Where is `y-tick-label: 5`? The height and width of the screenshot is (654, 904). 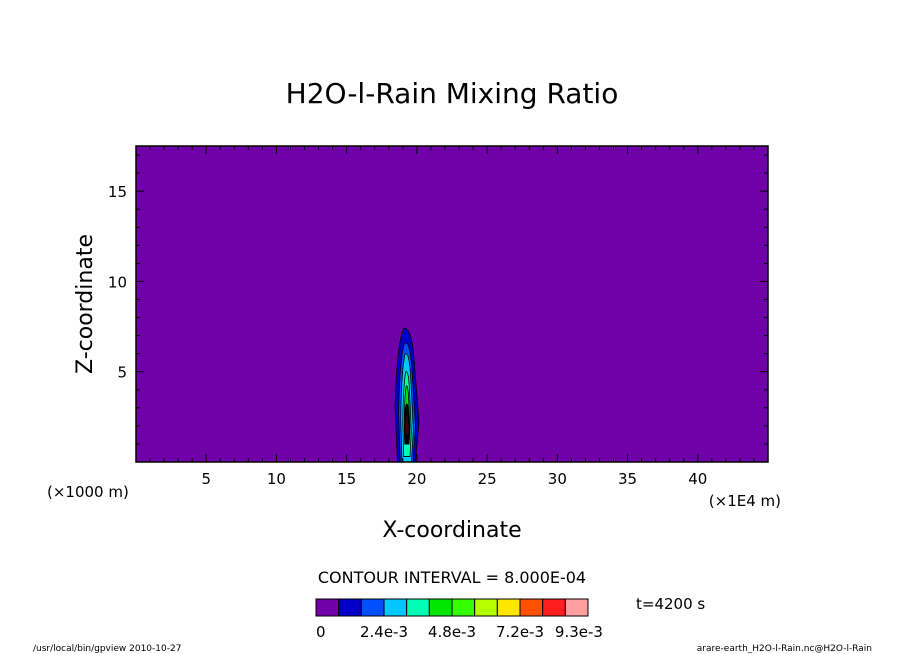
y-tick-label: 5 is located at coordinates (122, 373).